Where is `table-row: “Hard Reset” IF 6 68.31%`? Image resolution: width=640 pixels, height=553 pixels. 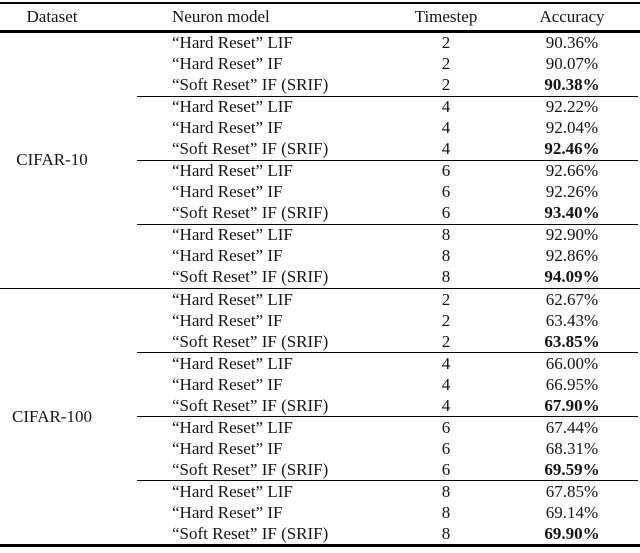
table-row: “Hard Reset” IF 6 68.31% is located at coordinates (320, 448).